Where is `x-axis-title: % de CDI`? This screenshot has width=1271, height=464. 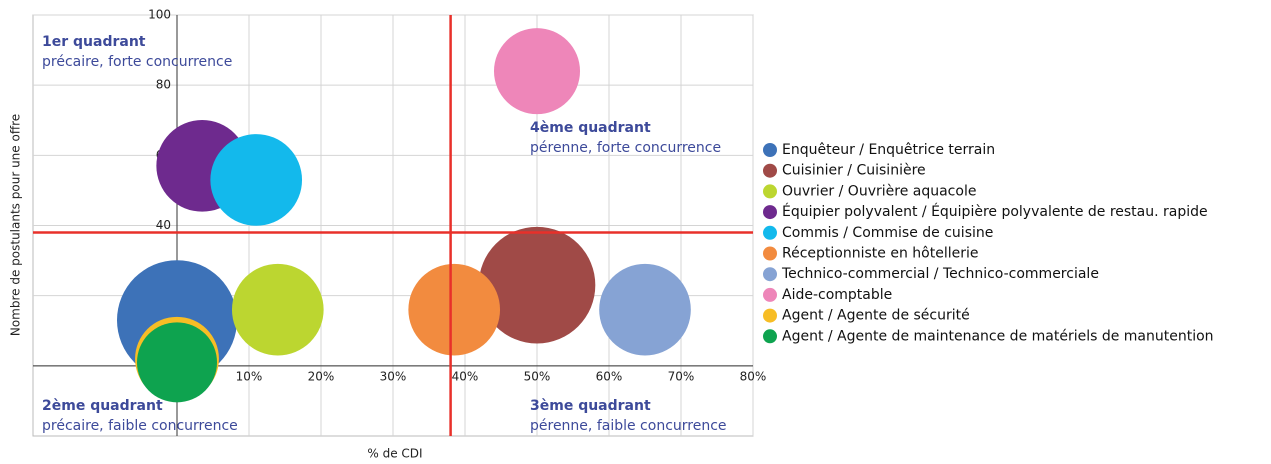
x-axis-title: % de CDI is located at coordinates (394, 454).